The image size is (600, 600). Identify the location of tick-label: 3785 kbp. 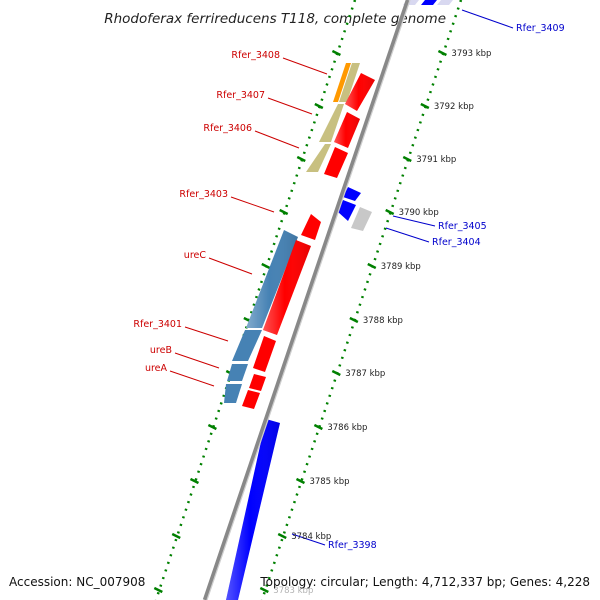
(329, 482).